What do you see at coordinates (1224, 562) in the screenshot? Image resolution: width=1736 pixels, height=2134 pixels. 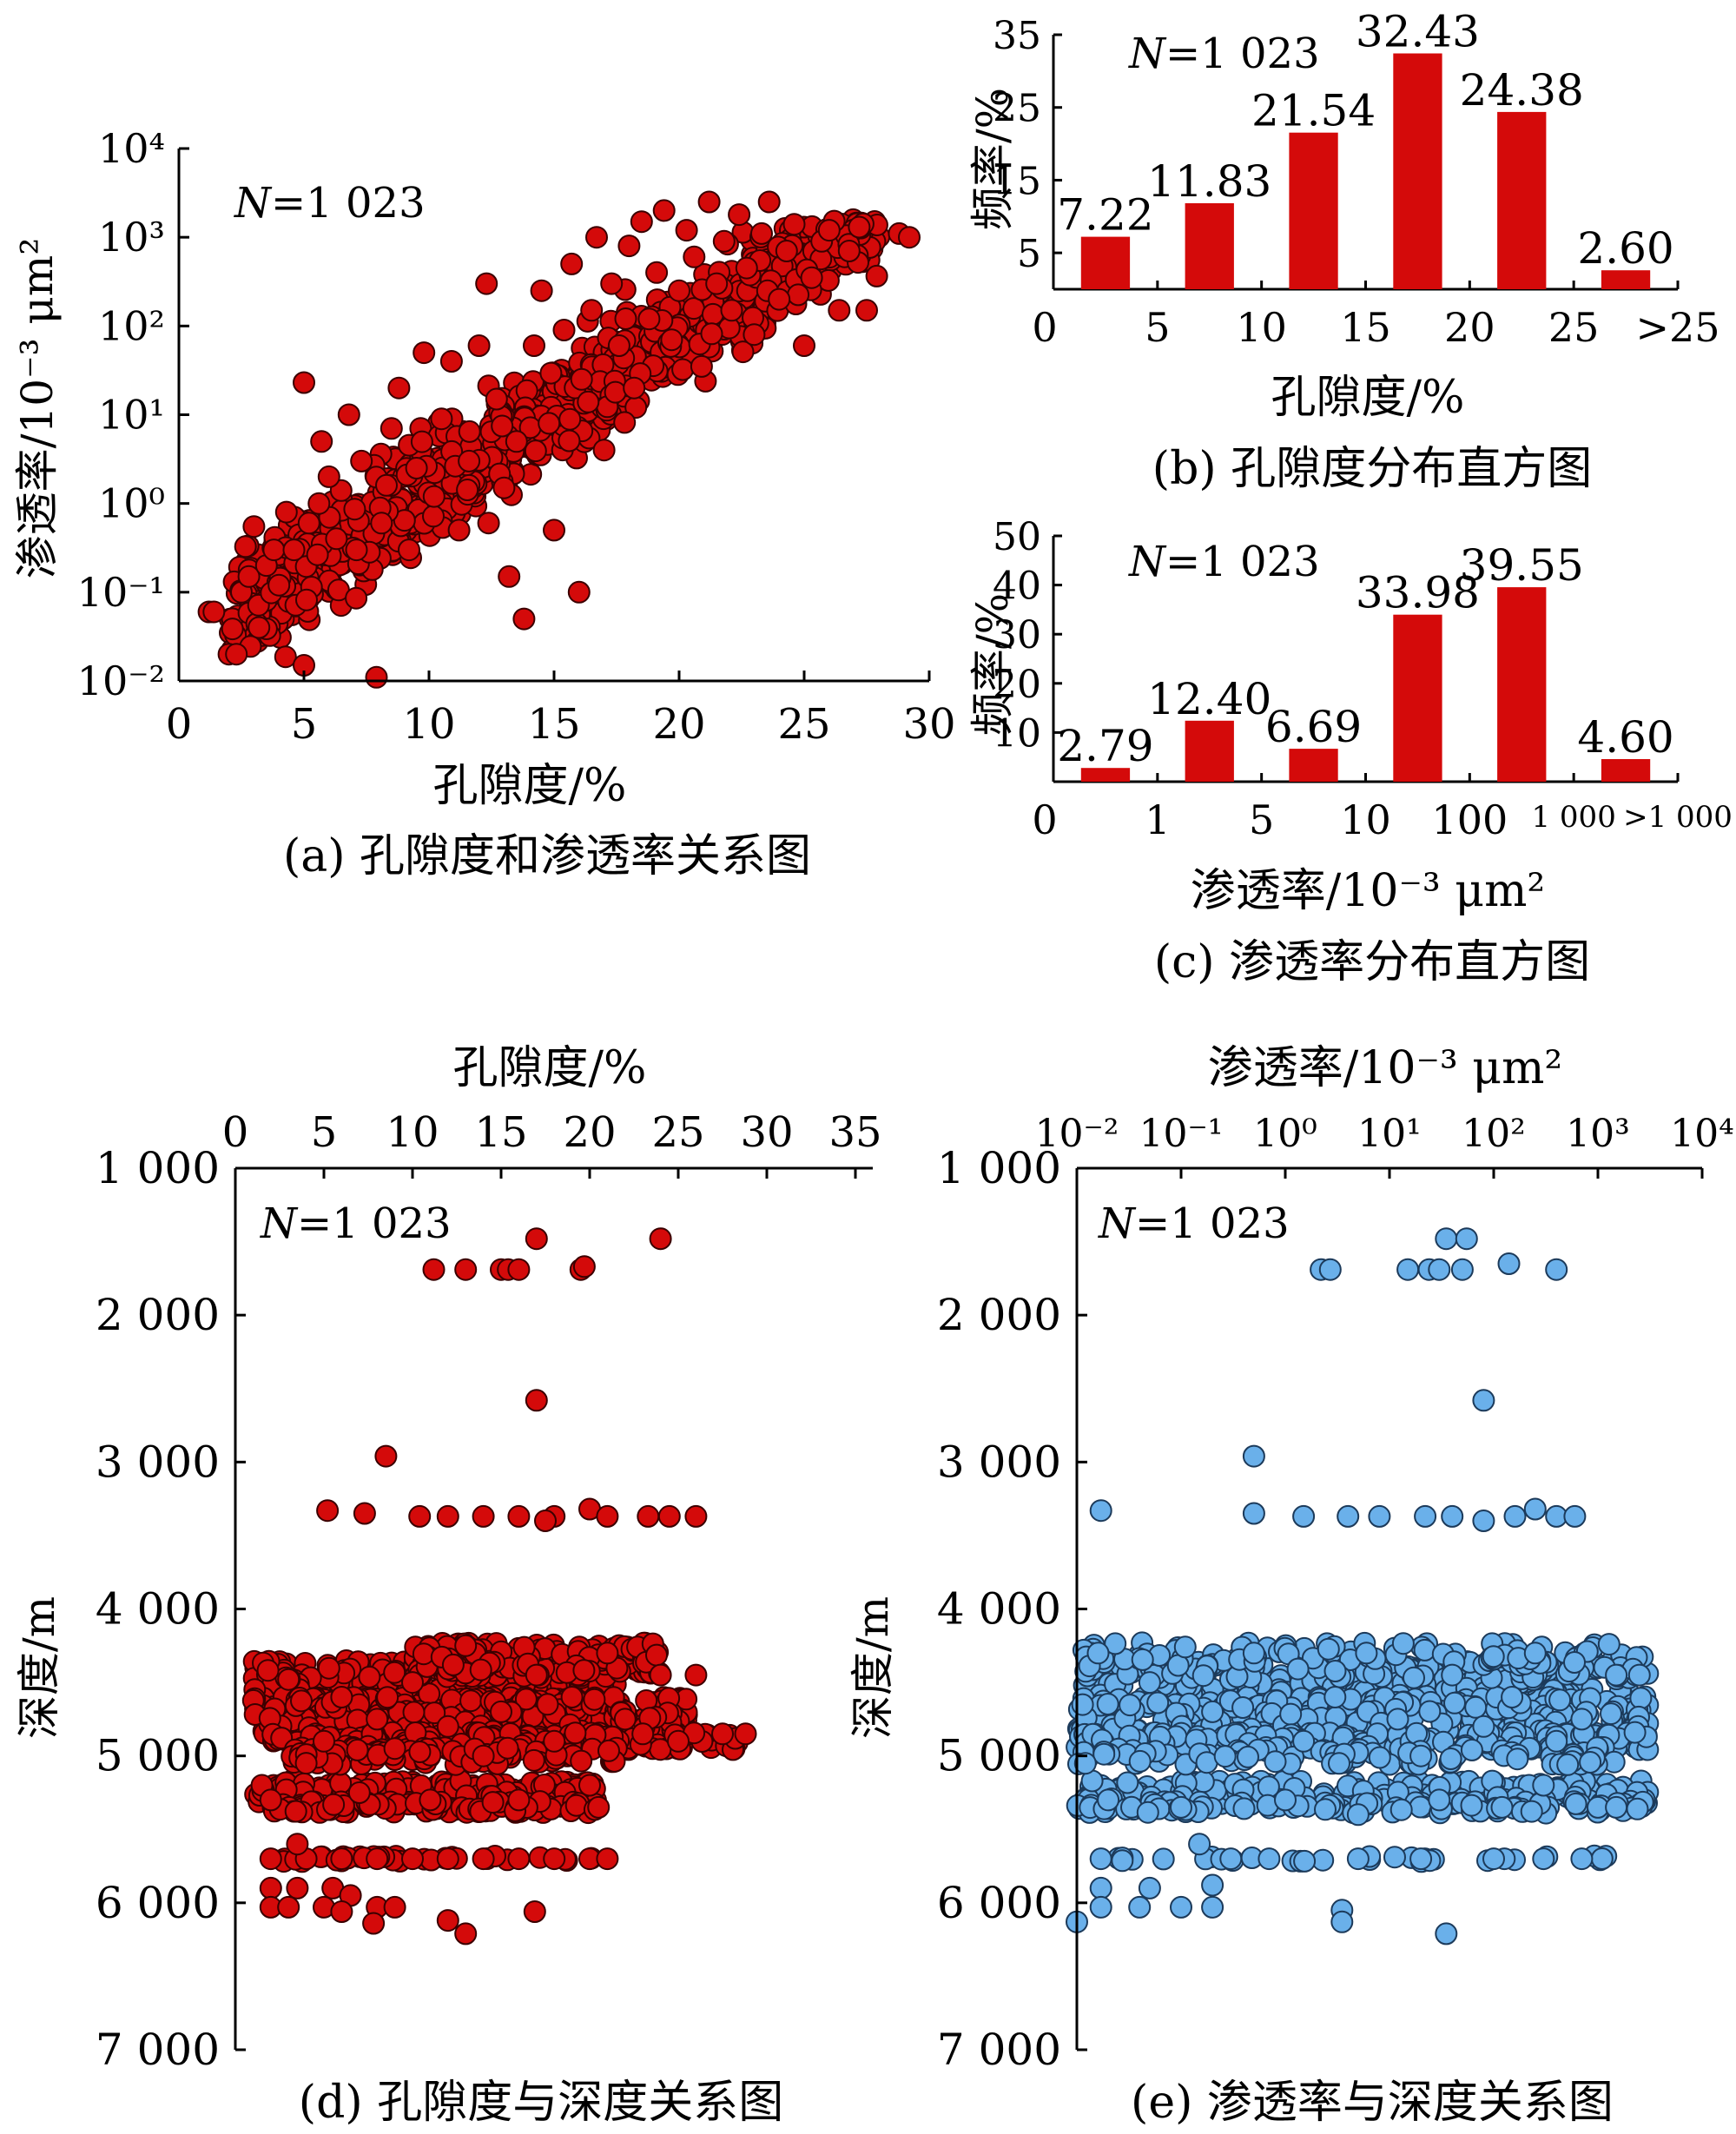 I see `panel-c-n-label: N=1 023` at bounding box center [1224, 562].